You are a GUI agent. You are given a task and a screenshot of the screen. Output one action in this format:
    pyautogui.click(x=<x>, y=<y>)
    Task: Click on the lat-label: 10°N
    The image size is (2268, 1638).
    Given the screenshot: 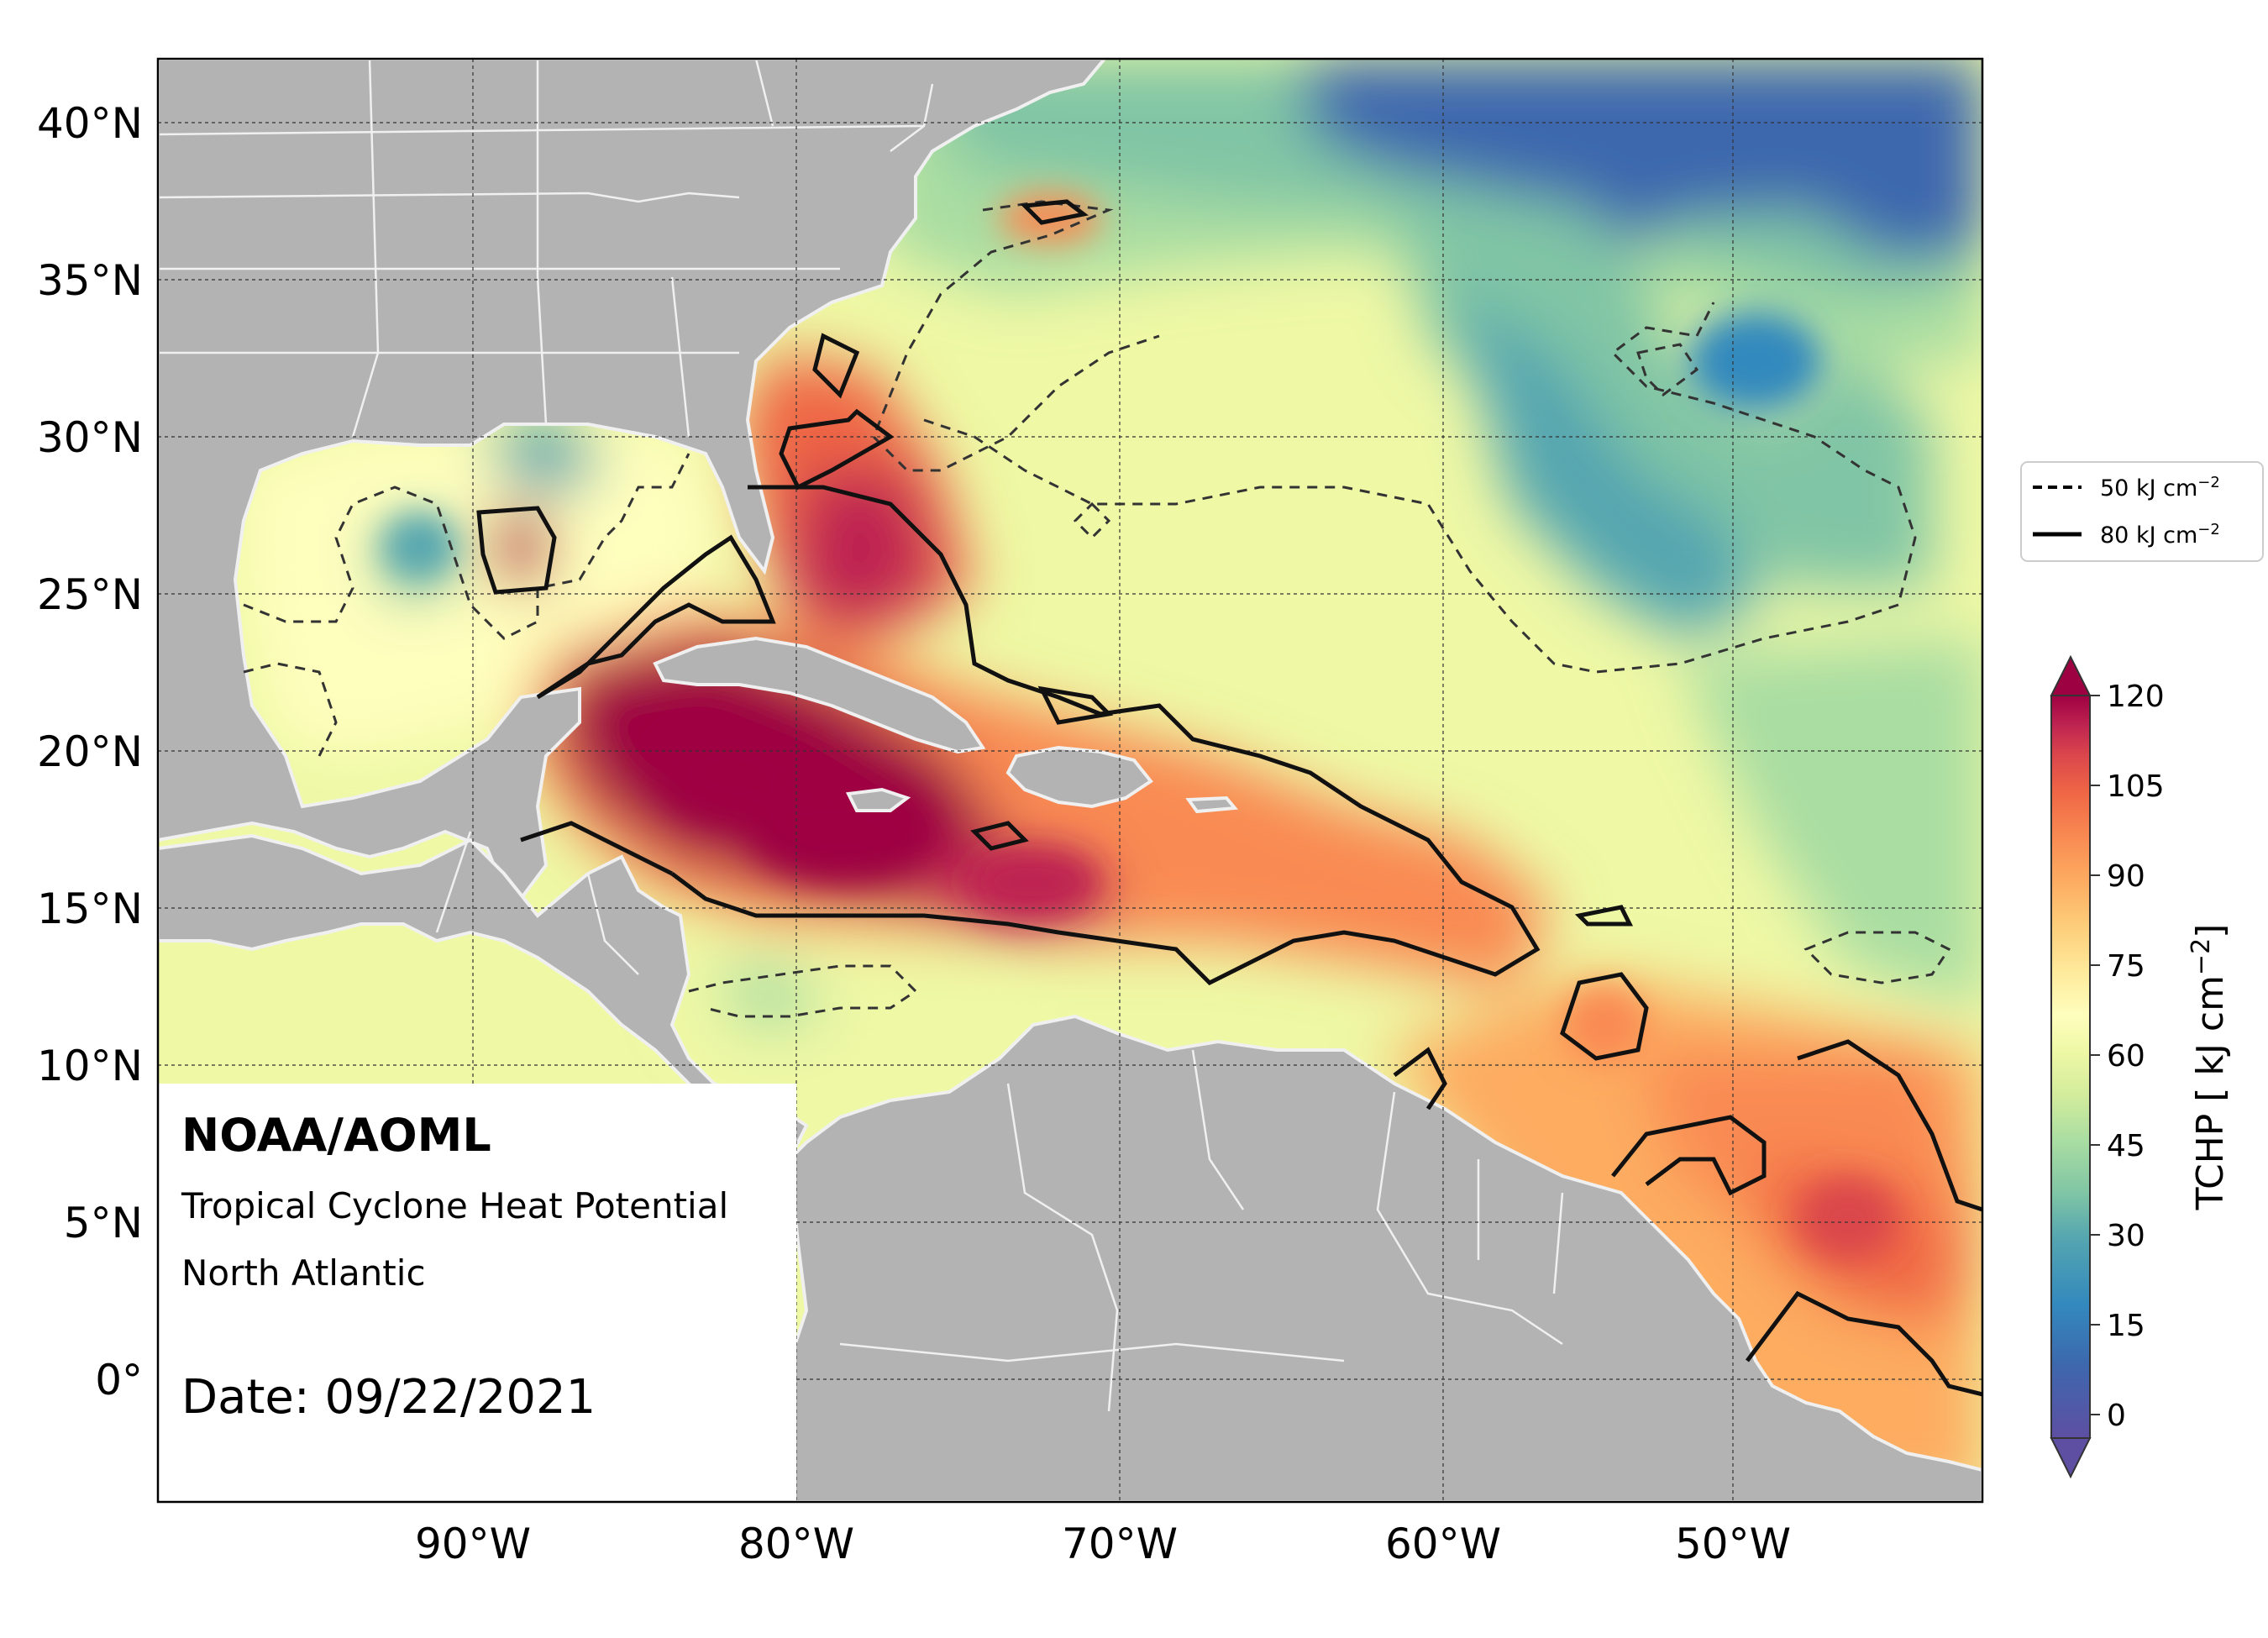 What is the action you would take?
    pyautogui.click(x=90, y=1066)
    